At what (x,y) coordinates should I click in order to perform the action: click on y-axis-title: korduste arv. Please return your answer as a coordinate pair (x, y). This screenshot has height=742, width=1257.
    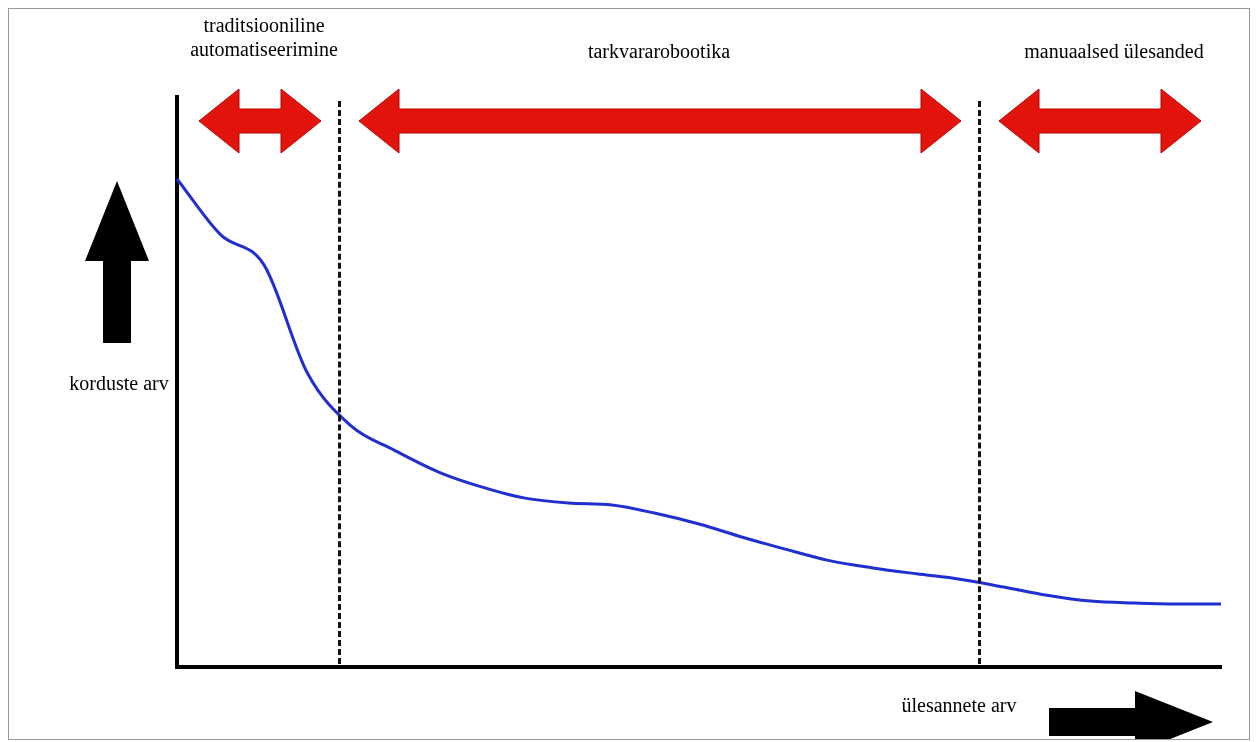
    Looking at the image, I should click on (119, 383).